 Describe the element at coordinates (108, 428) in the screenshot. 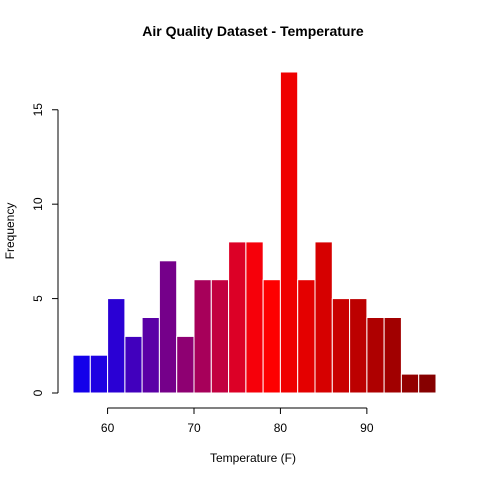

I see `x-tick-label: 60` at that location.